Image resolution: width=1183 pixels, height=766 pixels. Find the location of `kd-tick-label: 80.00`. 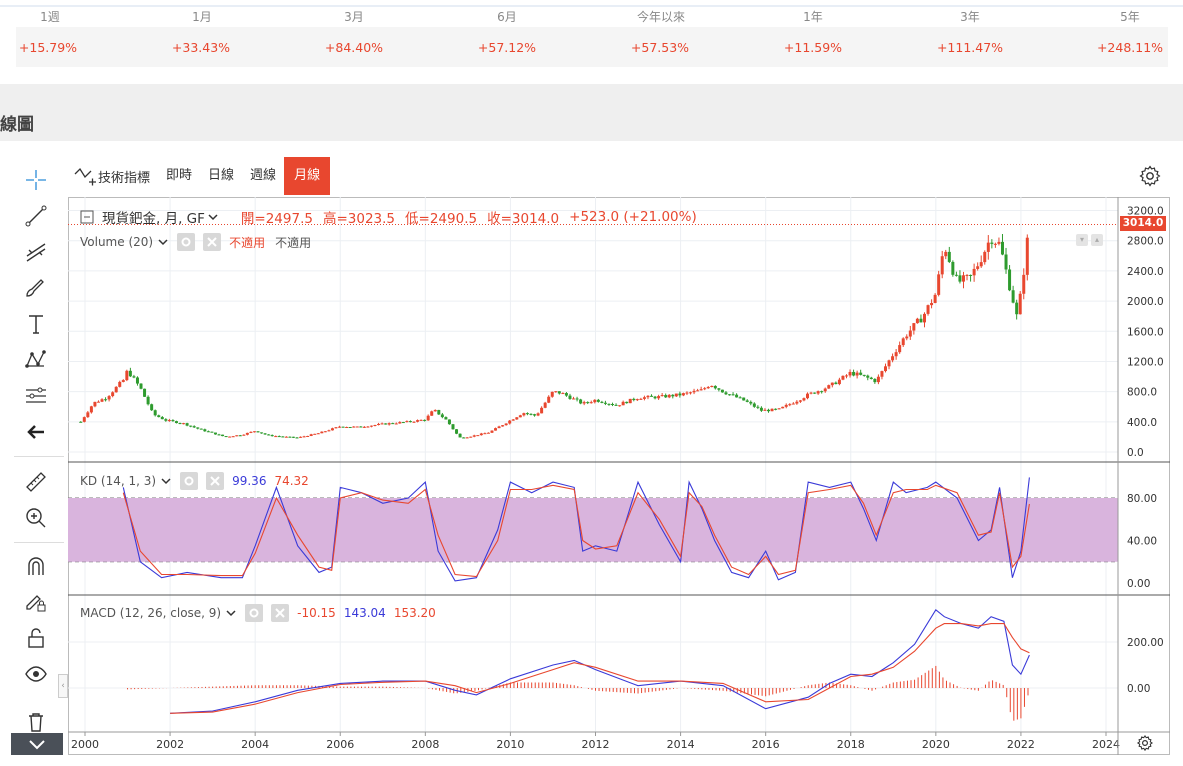

kd-tick-label: 80.00 is located at coordinates (1142, 499).